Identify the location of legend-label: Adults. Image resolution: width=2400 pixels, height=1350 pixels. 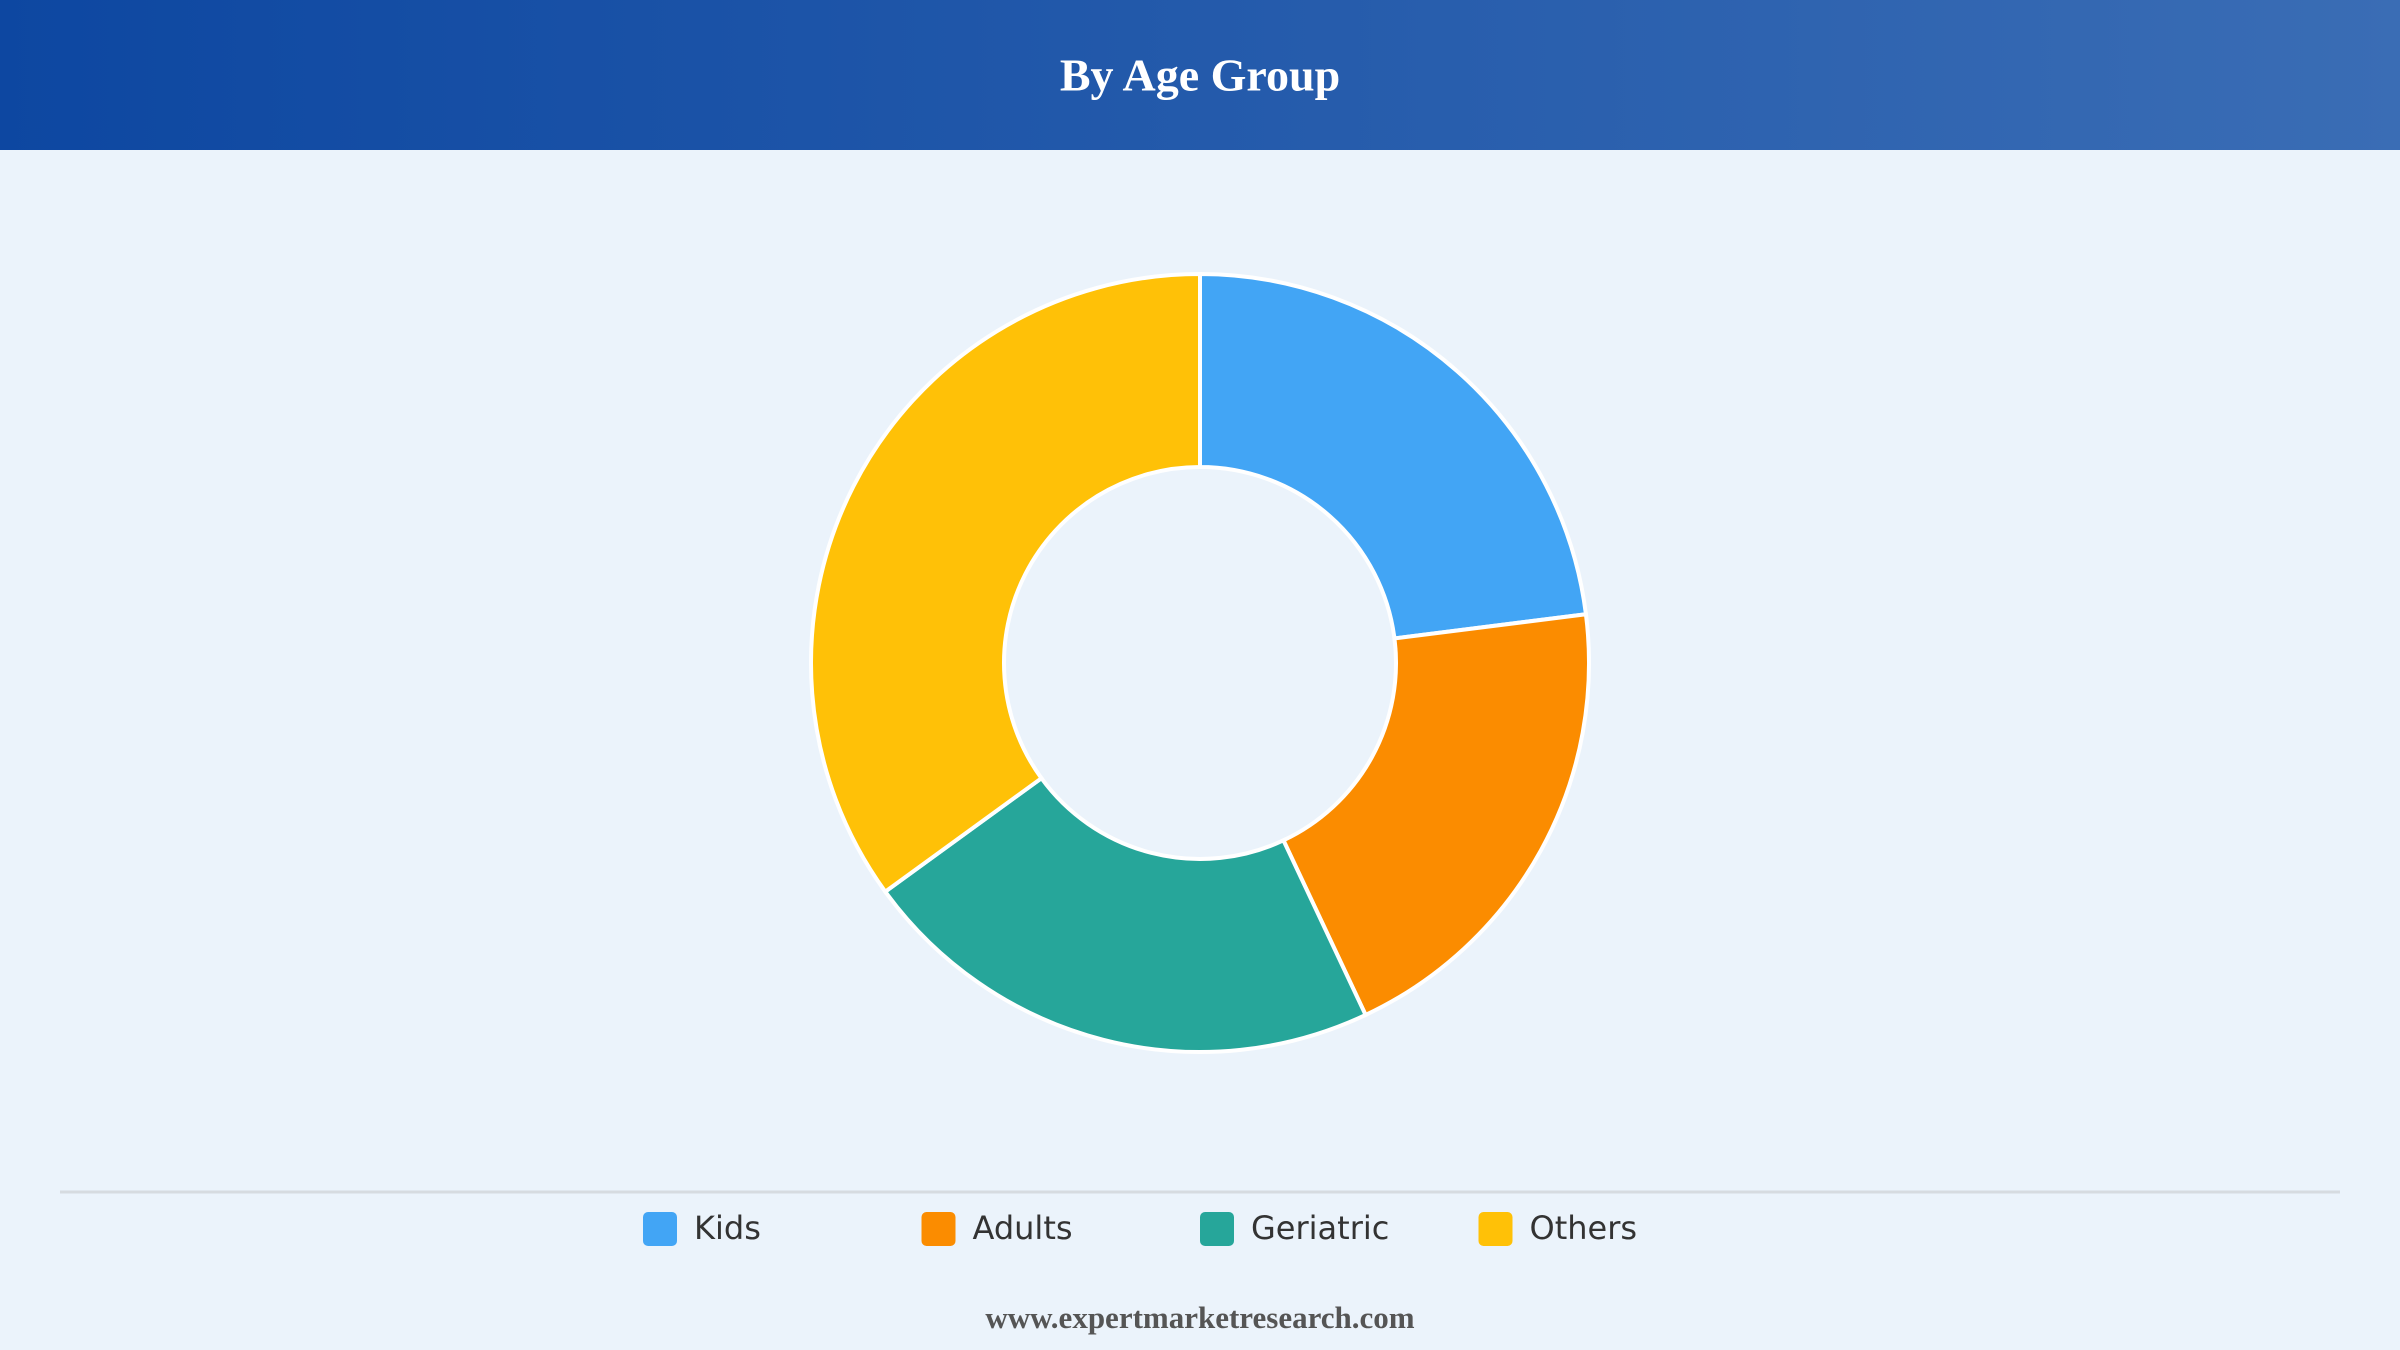
(1023, 1228).